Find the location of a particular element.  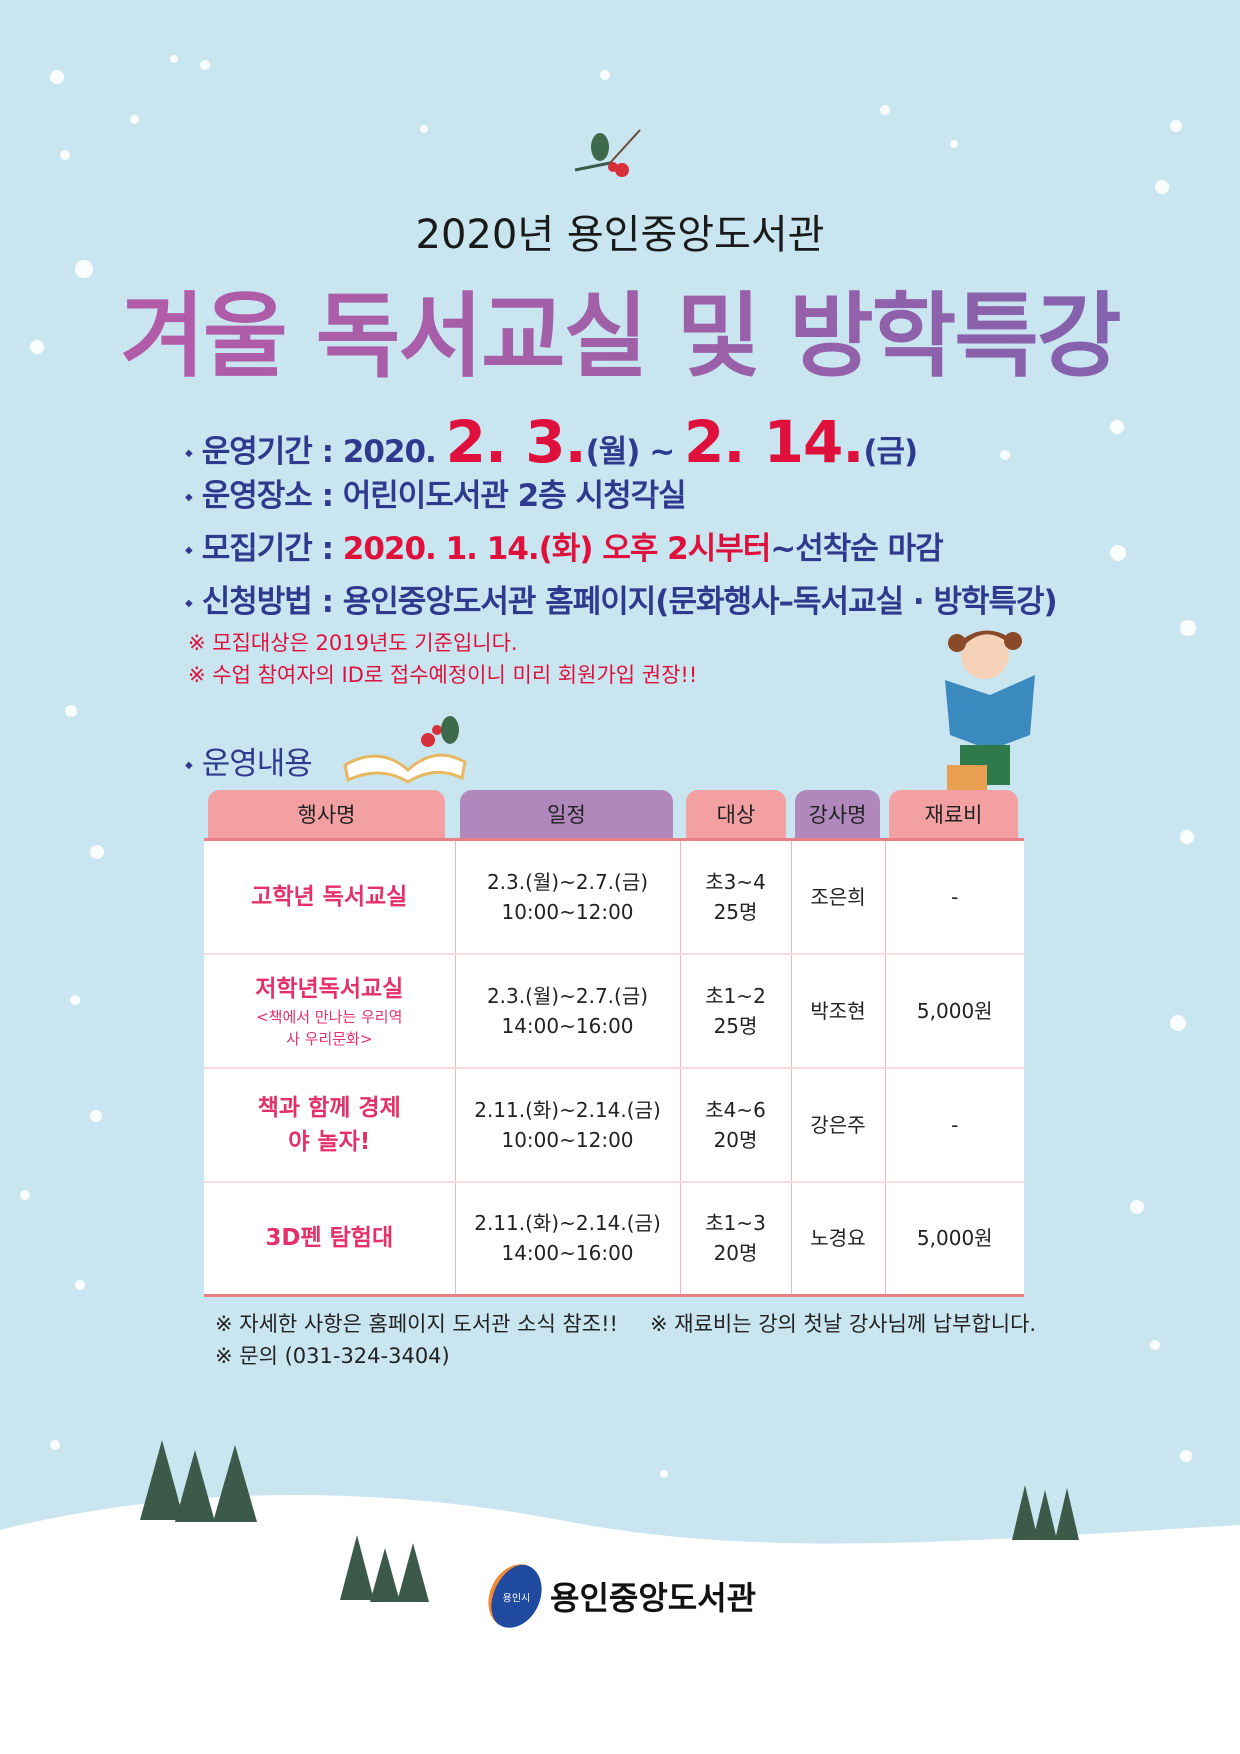

footer-note: ※ 자세한 사항은 홈페이지 도서관 소식 참조!! is located at coordinates (416, 1324).